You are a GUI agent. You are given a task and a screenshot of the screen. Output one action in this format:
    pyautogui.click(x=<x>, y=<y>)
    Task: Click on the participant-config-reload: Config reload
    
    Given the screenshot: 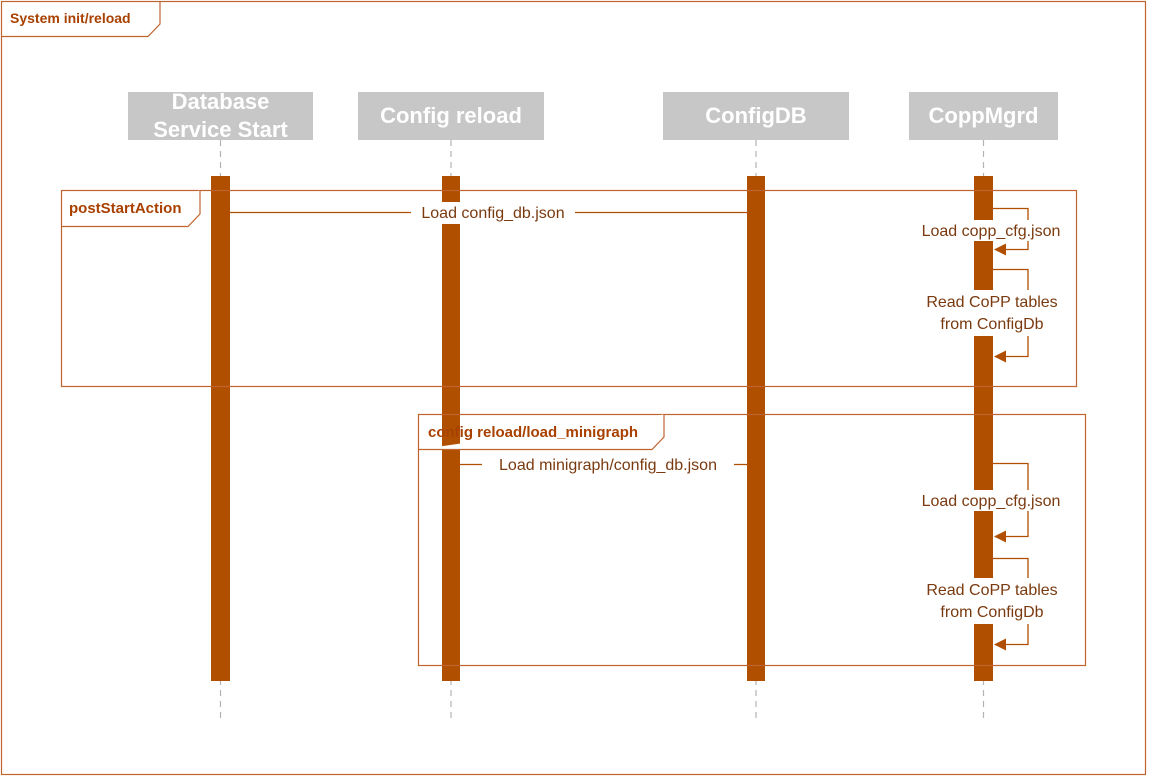 What is the action you would take?
    pyautogui.click(x=451, y=116)
    